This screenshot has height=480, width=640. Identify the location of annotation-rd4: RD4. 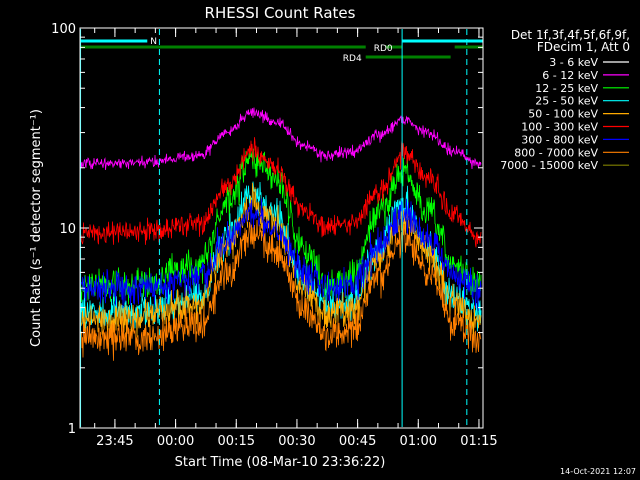
(352, 59).